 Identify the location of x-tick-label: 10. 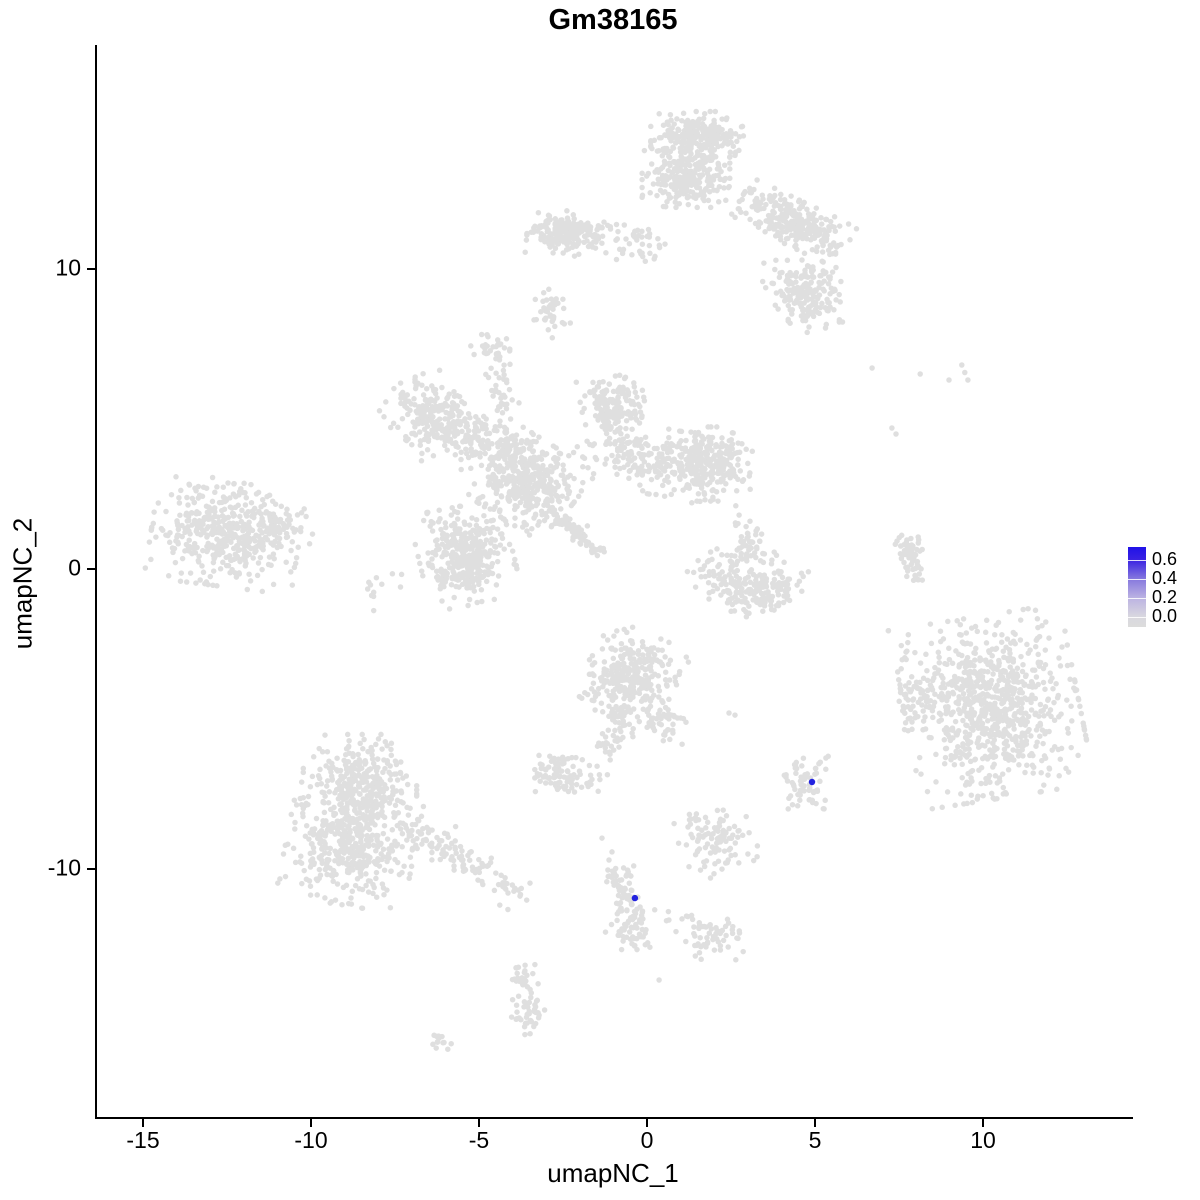
(983, 1140).